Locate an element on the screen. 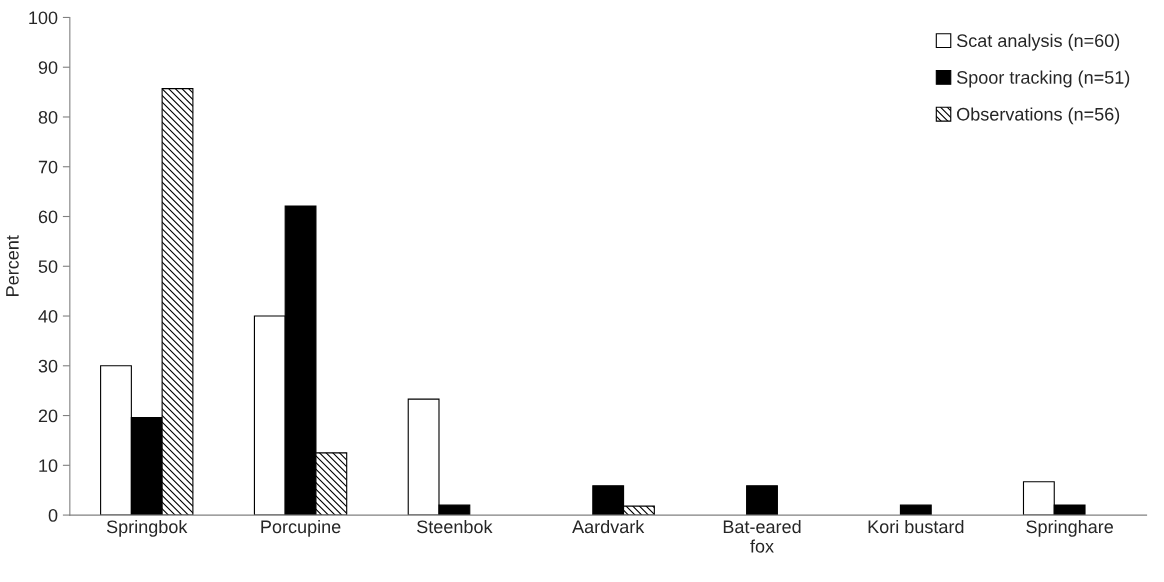 The image size is (1164, 582). y-tick-label: 70 is located at coordinates (48, 167).